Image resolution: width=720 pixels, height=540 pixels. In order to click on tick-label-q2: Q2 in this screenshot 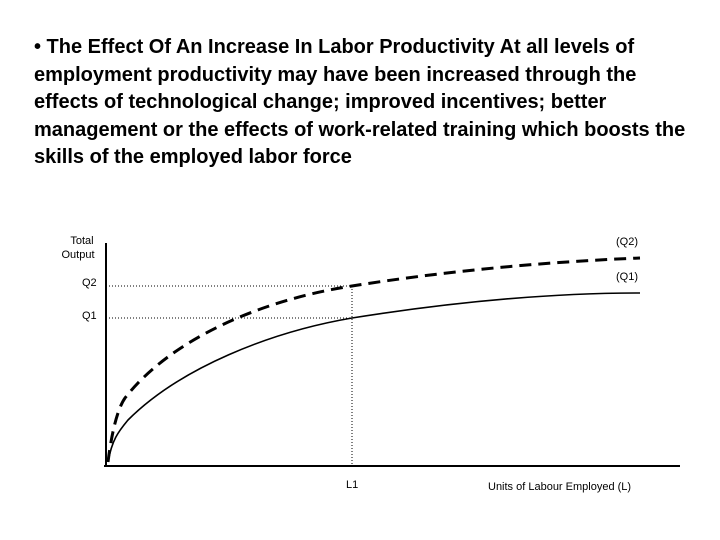, I will do `click(89, 283)`.